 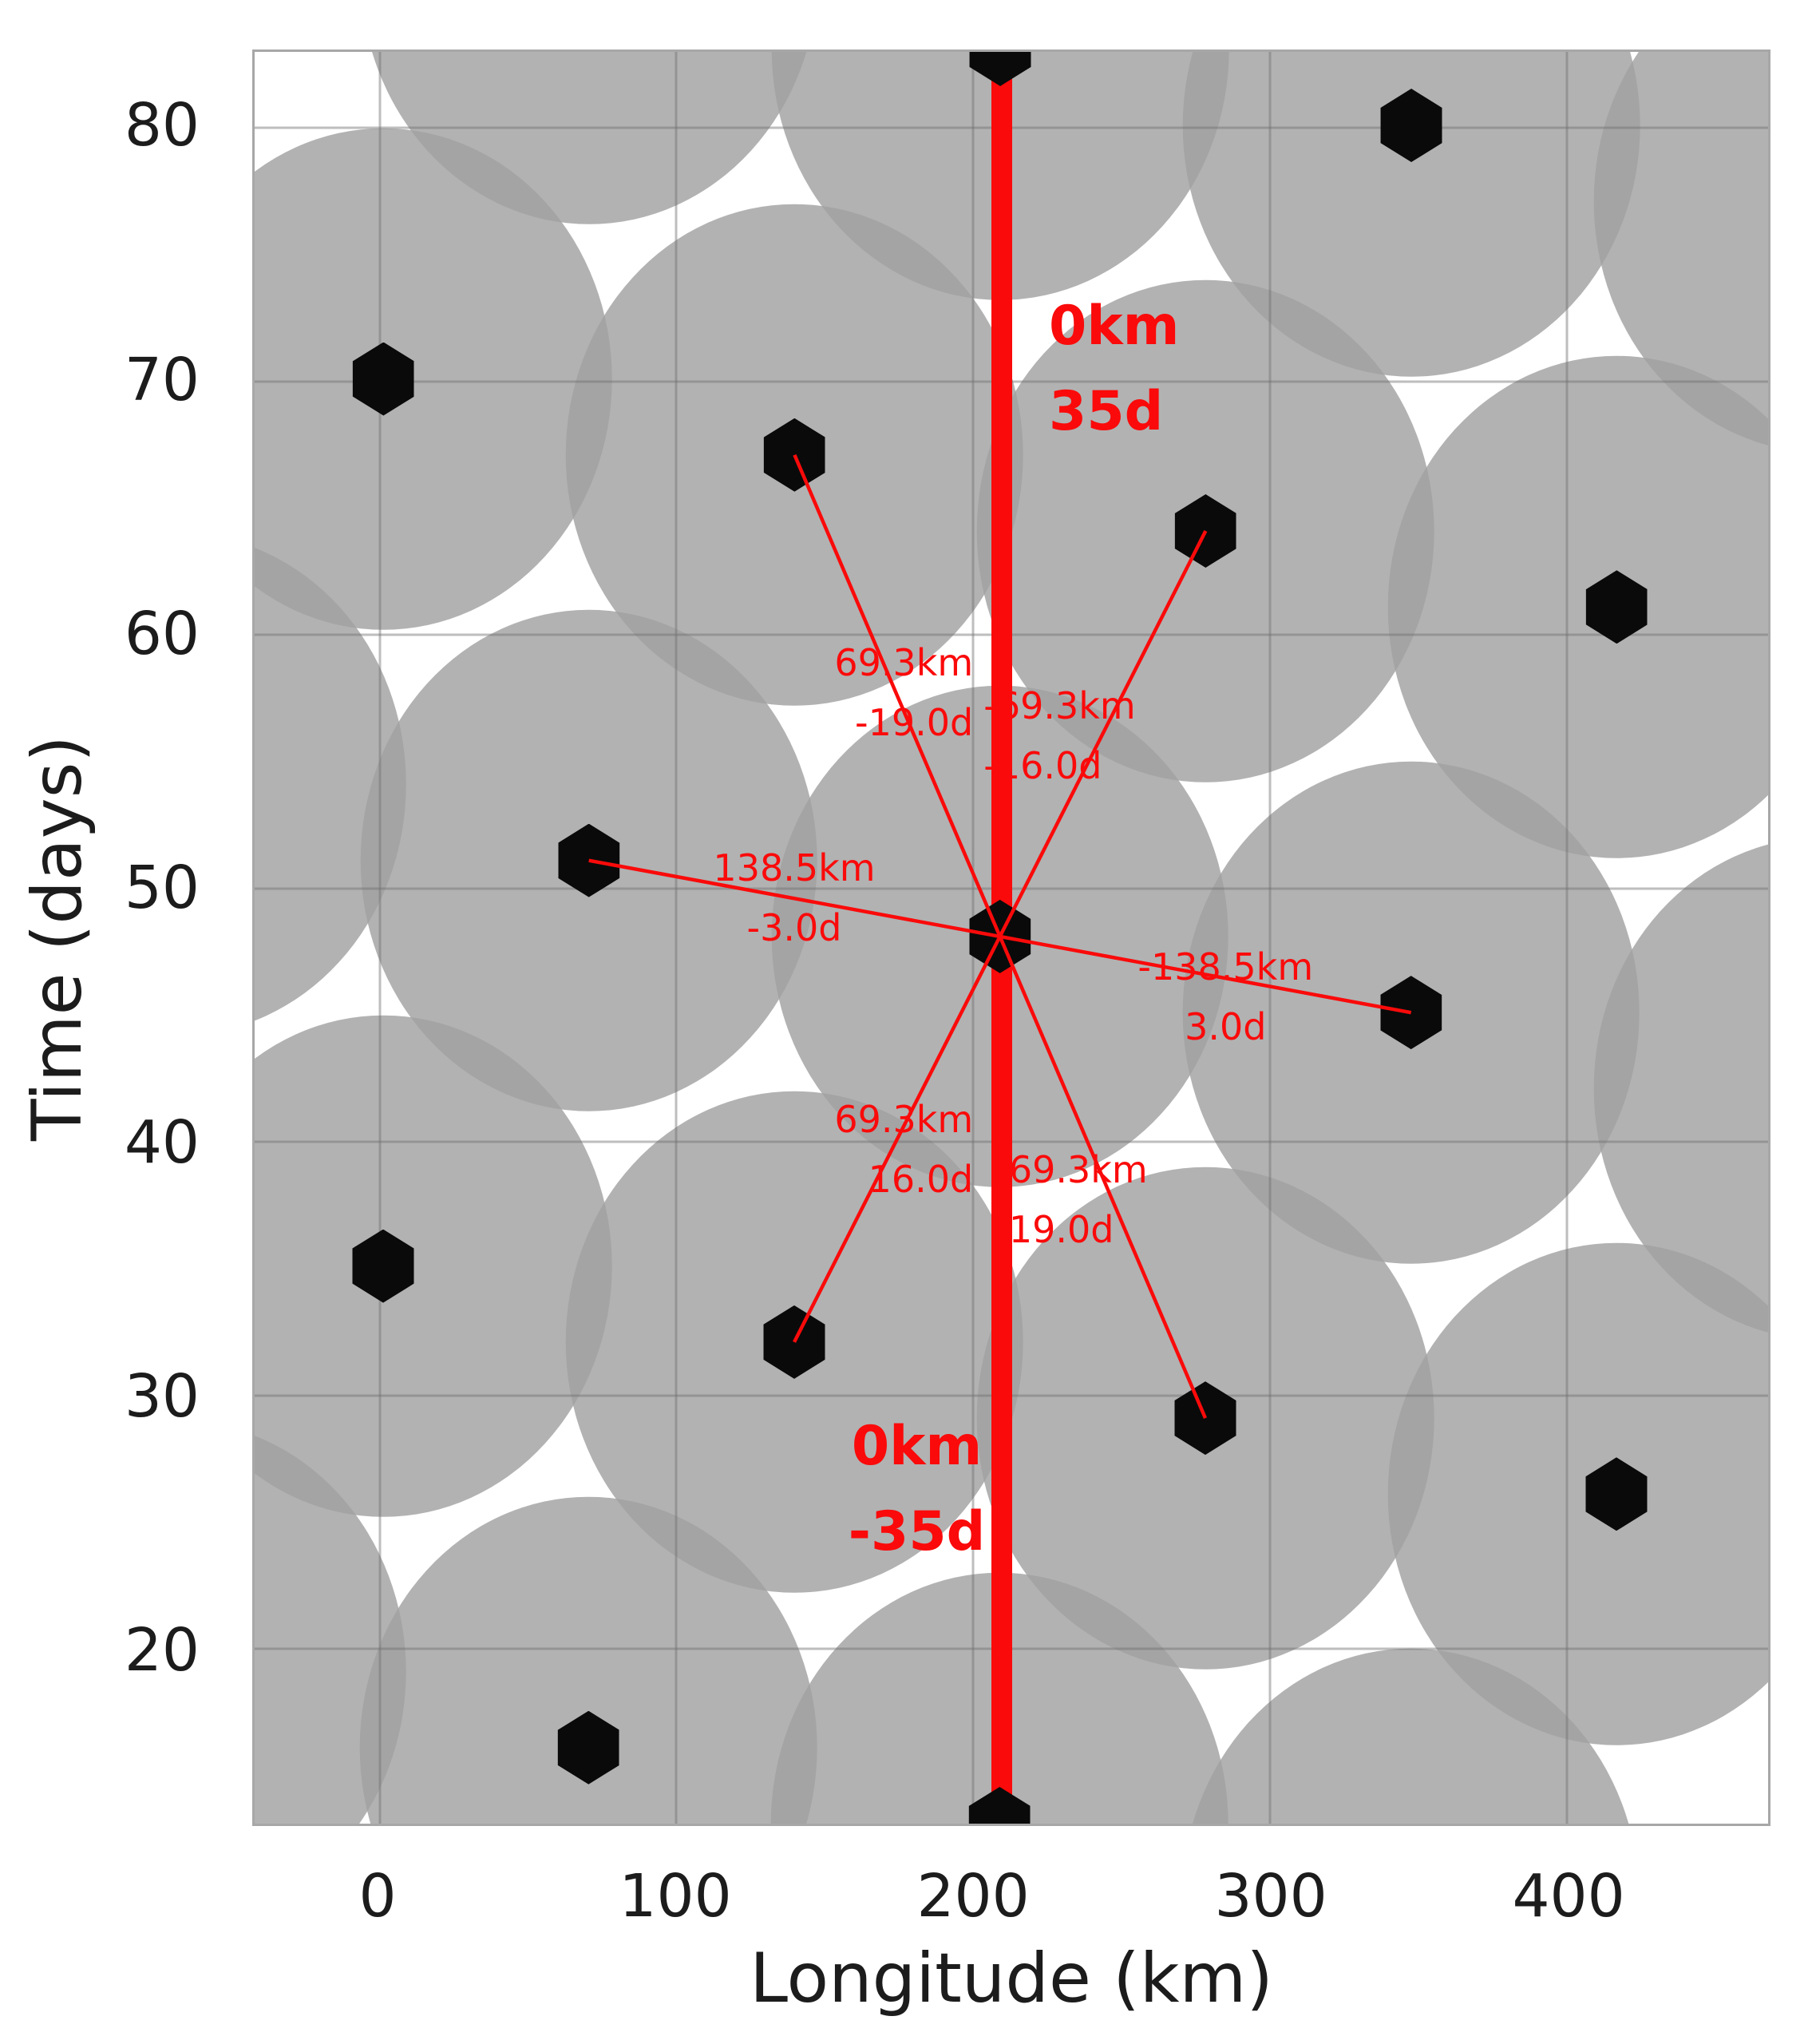 What do you see at coordinates (162, 634) in the screenshot?
I see `y-tick-label: 60` at bounding box center [162, 634].